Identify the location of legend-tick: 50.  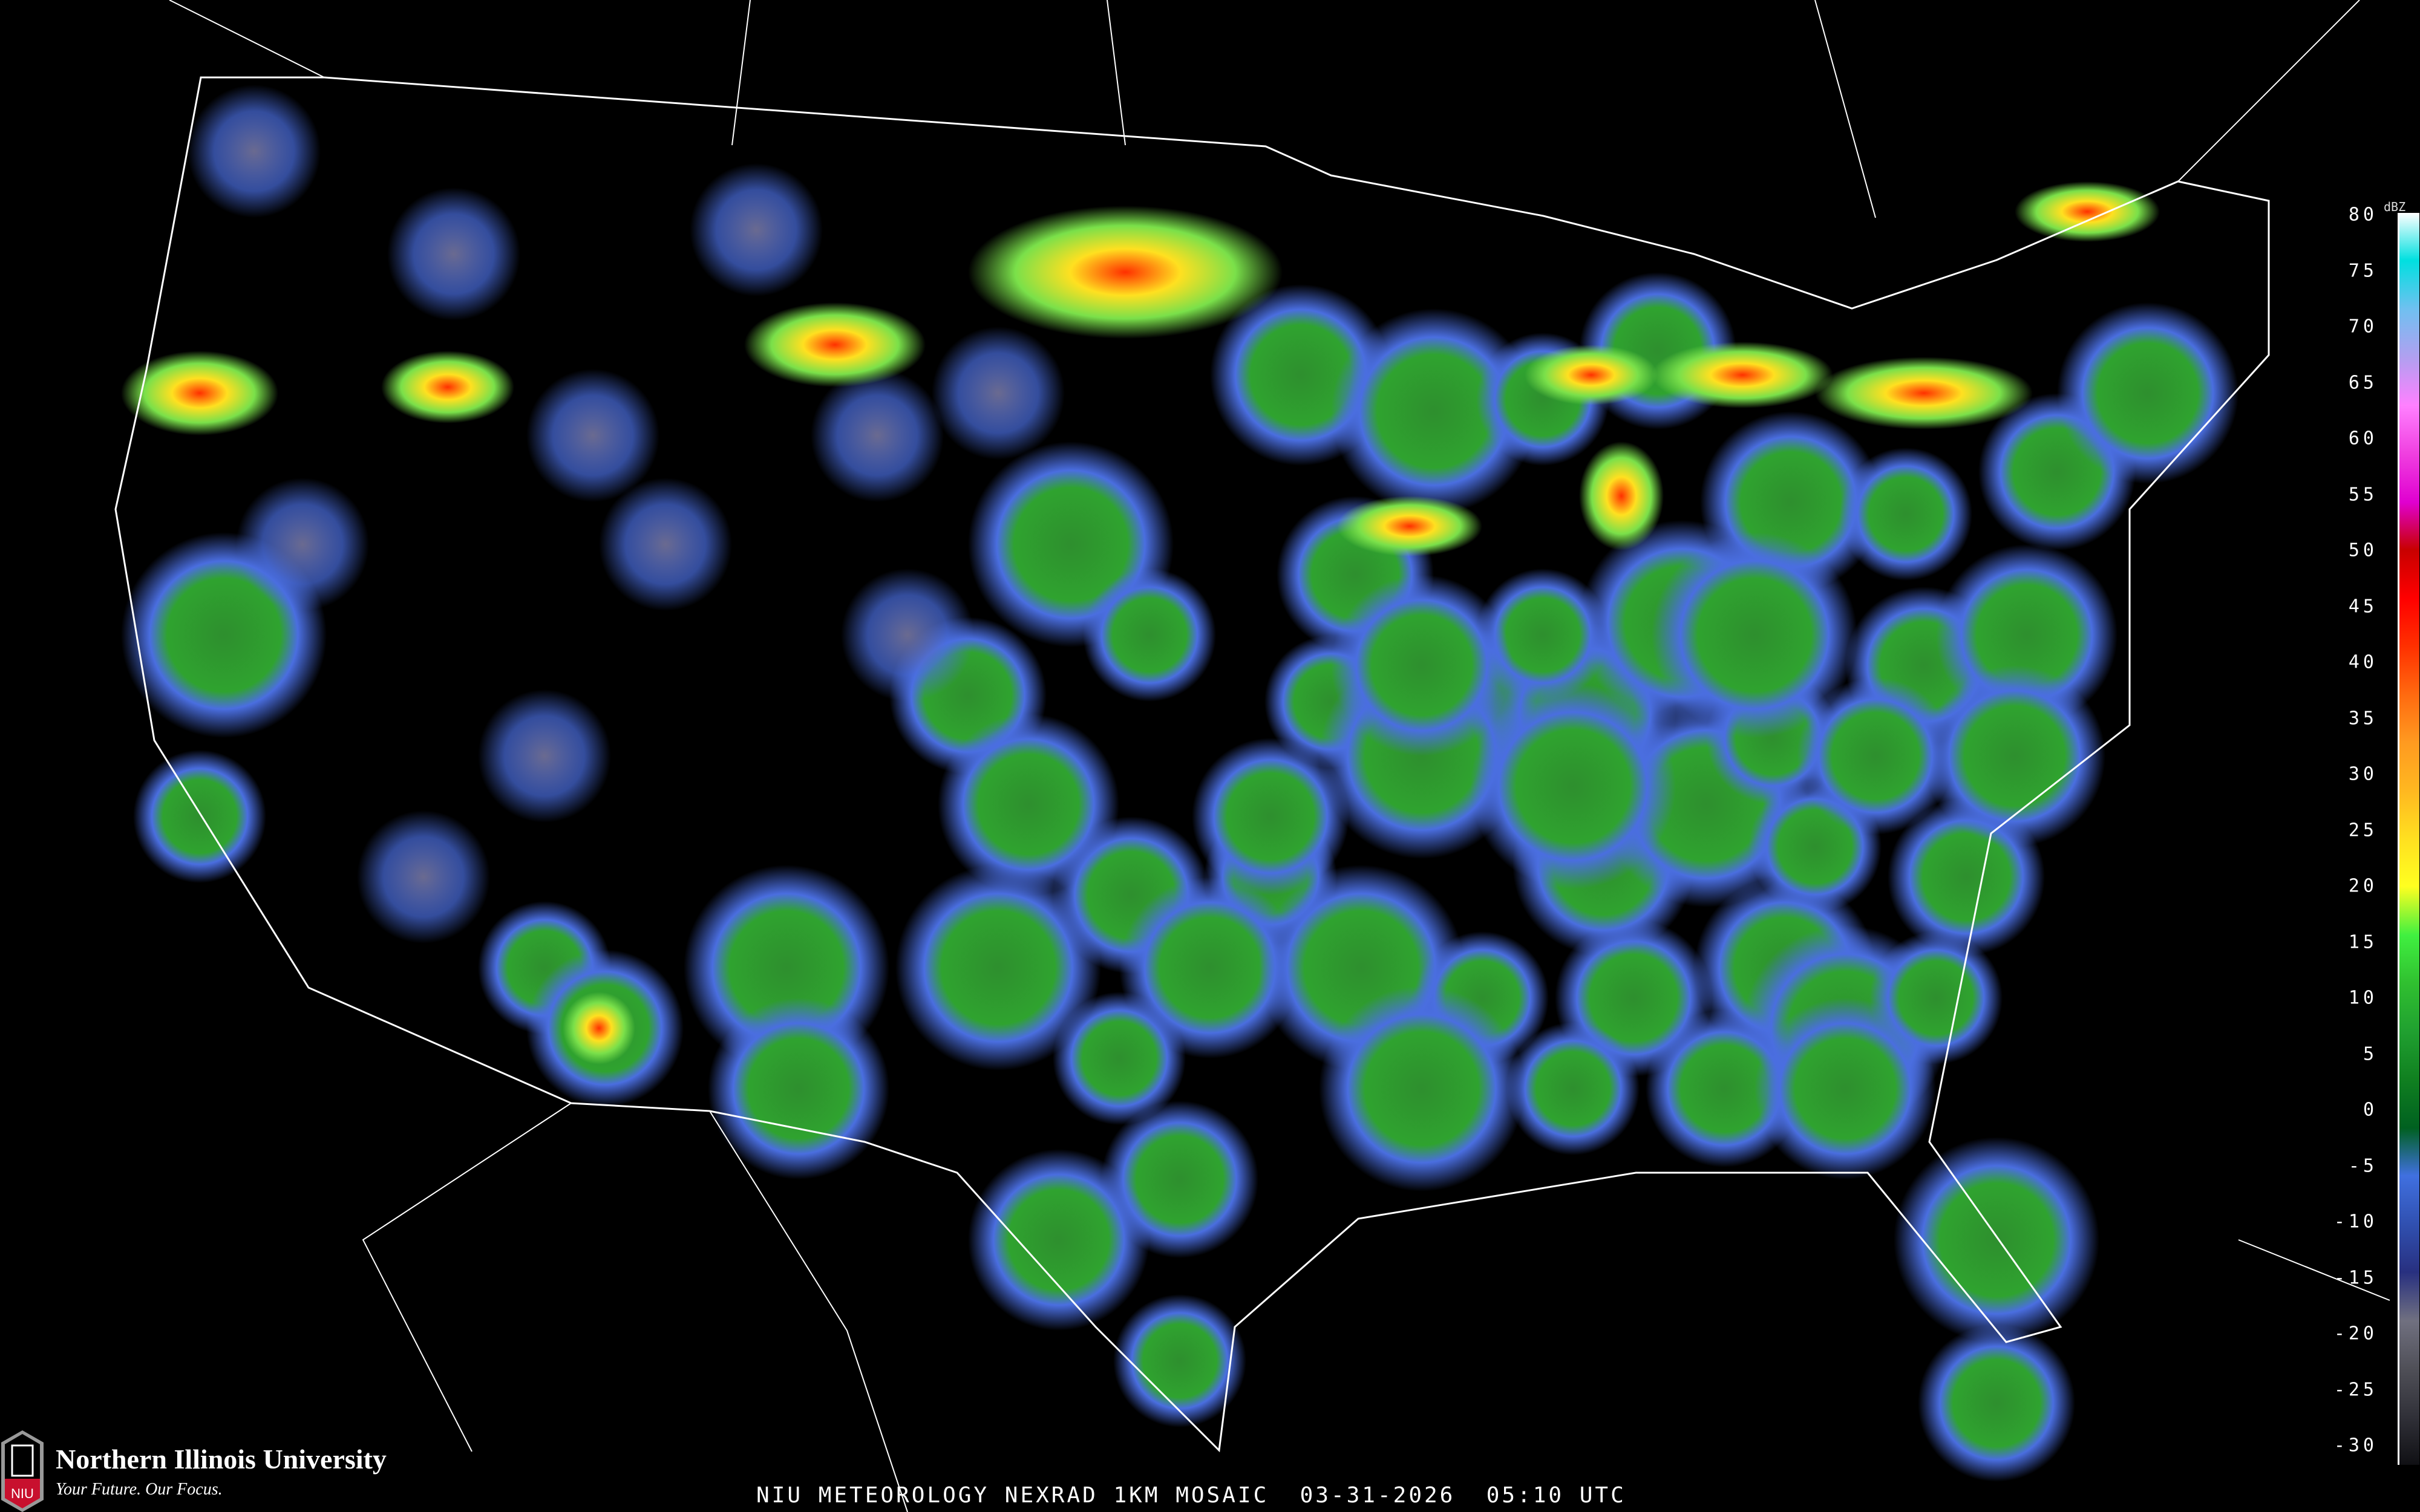
(2363, 550).